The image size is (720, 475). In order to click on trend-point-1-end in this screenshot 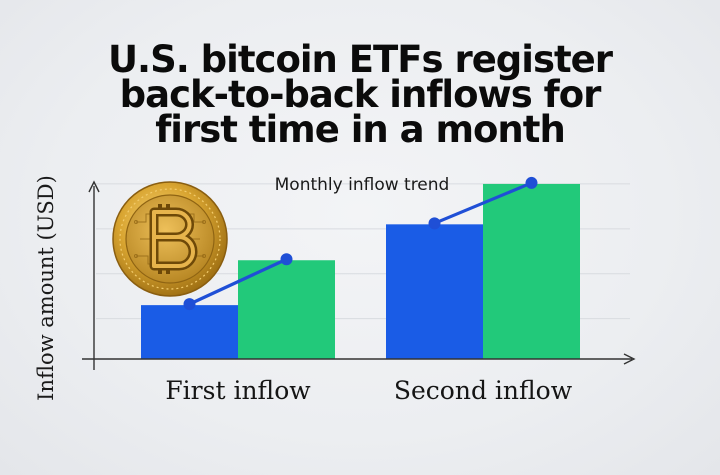, I will do `click(286, 259)`.